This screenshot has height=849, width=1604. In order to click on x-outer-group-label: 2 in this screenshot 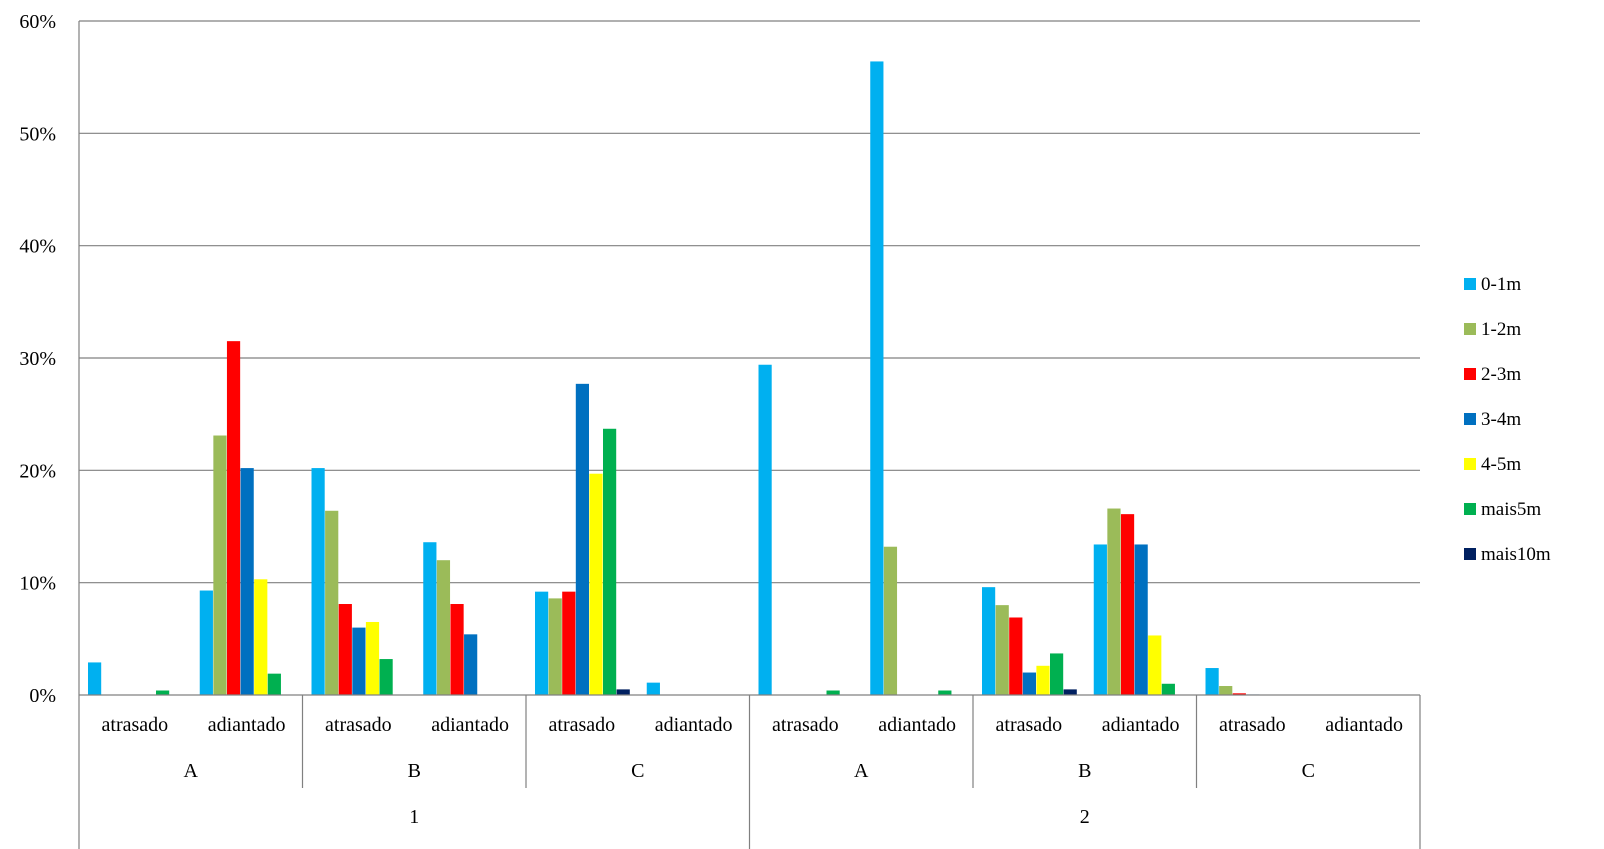, I will do `click(1085, 817)`.